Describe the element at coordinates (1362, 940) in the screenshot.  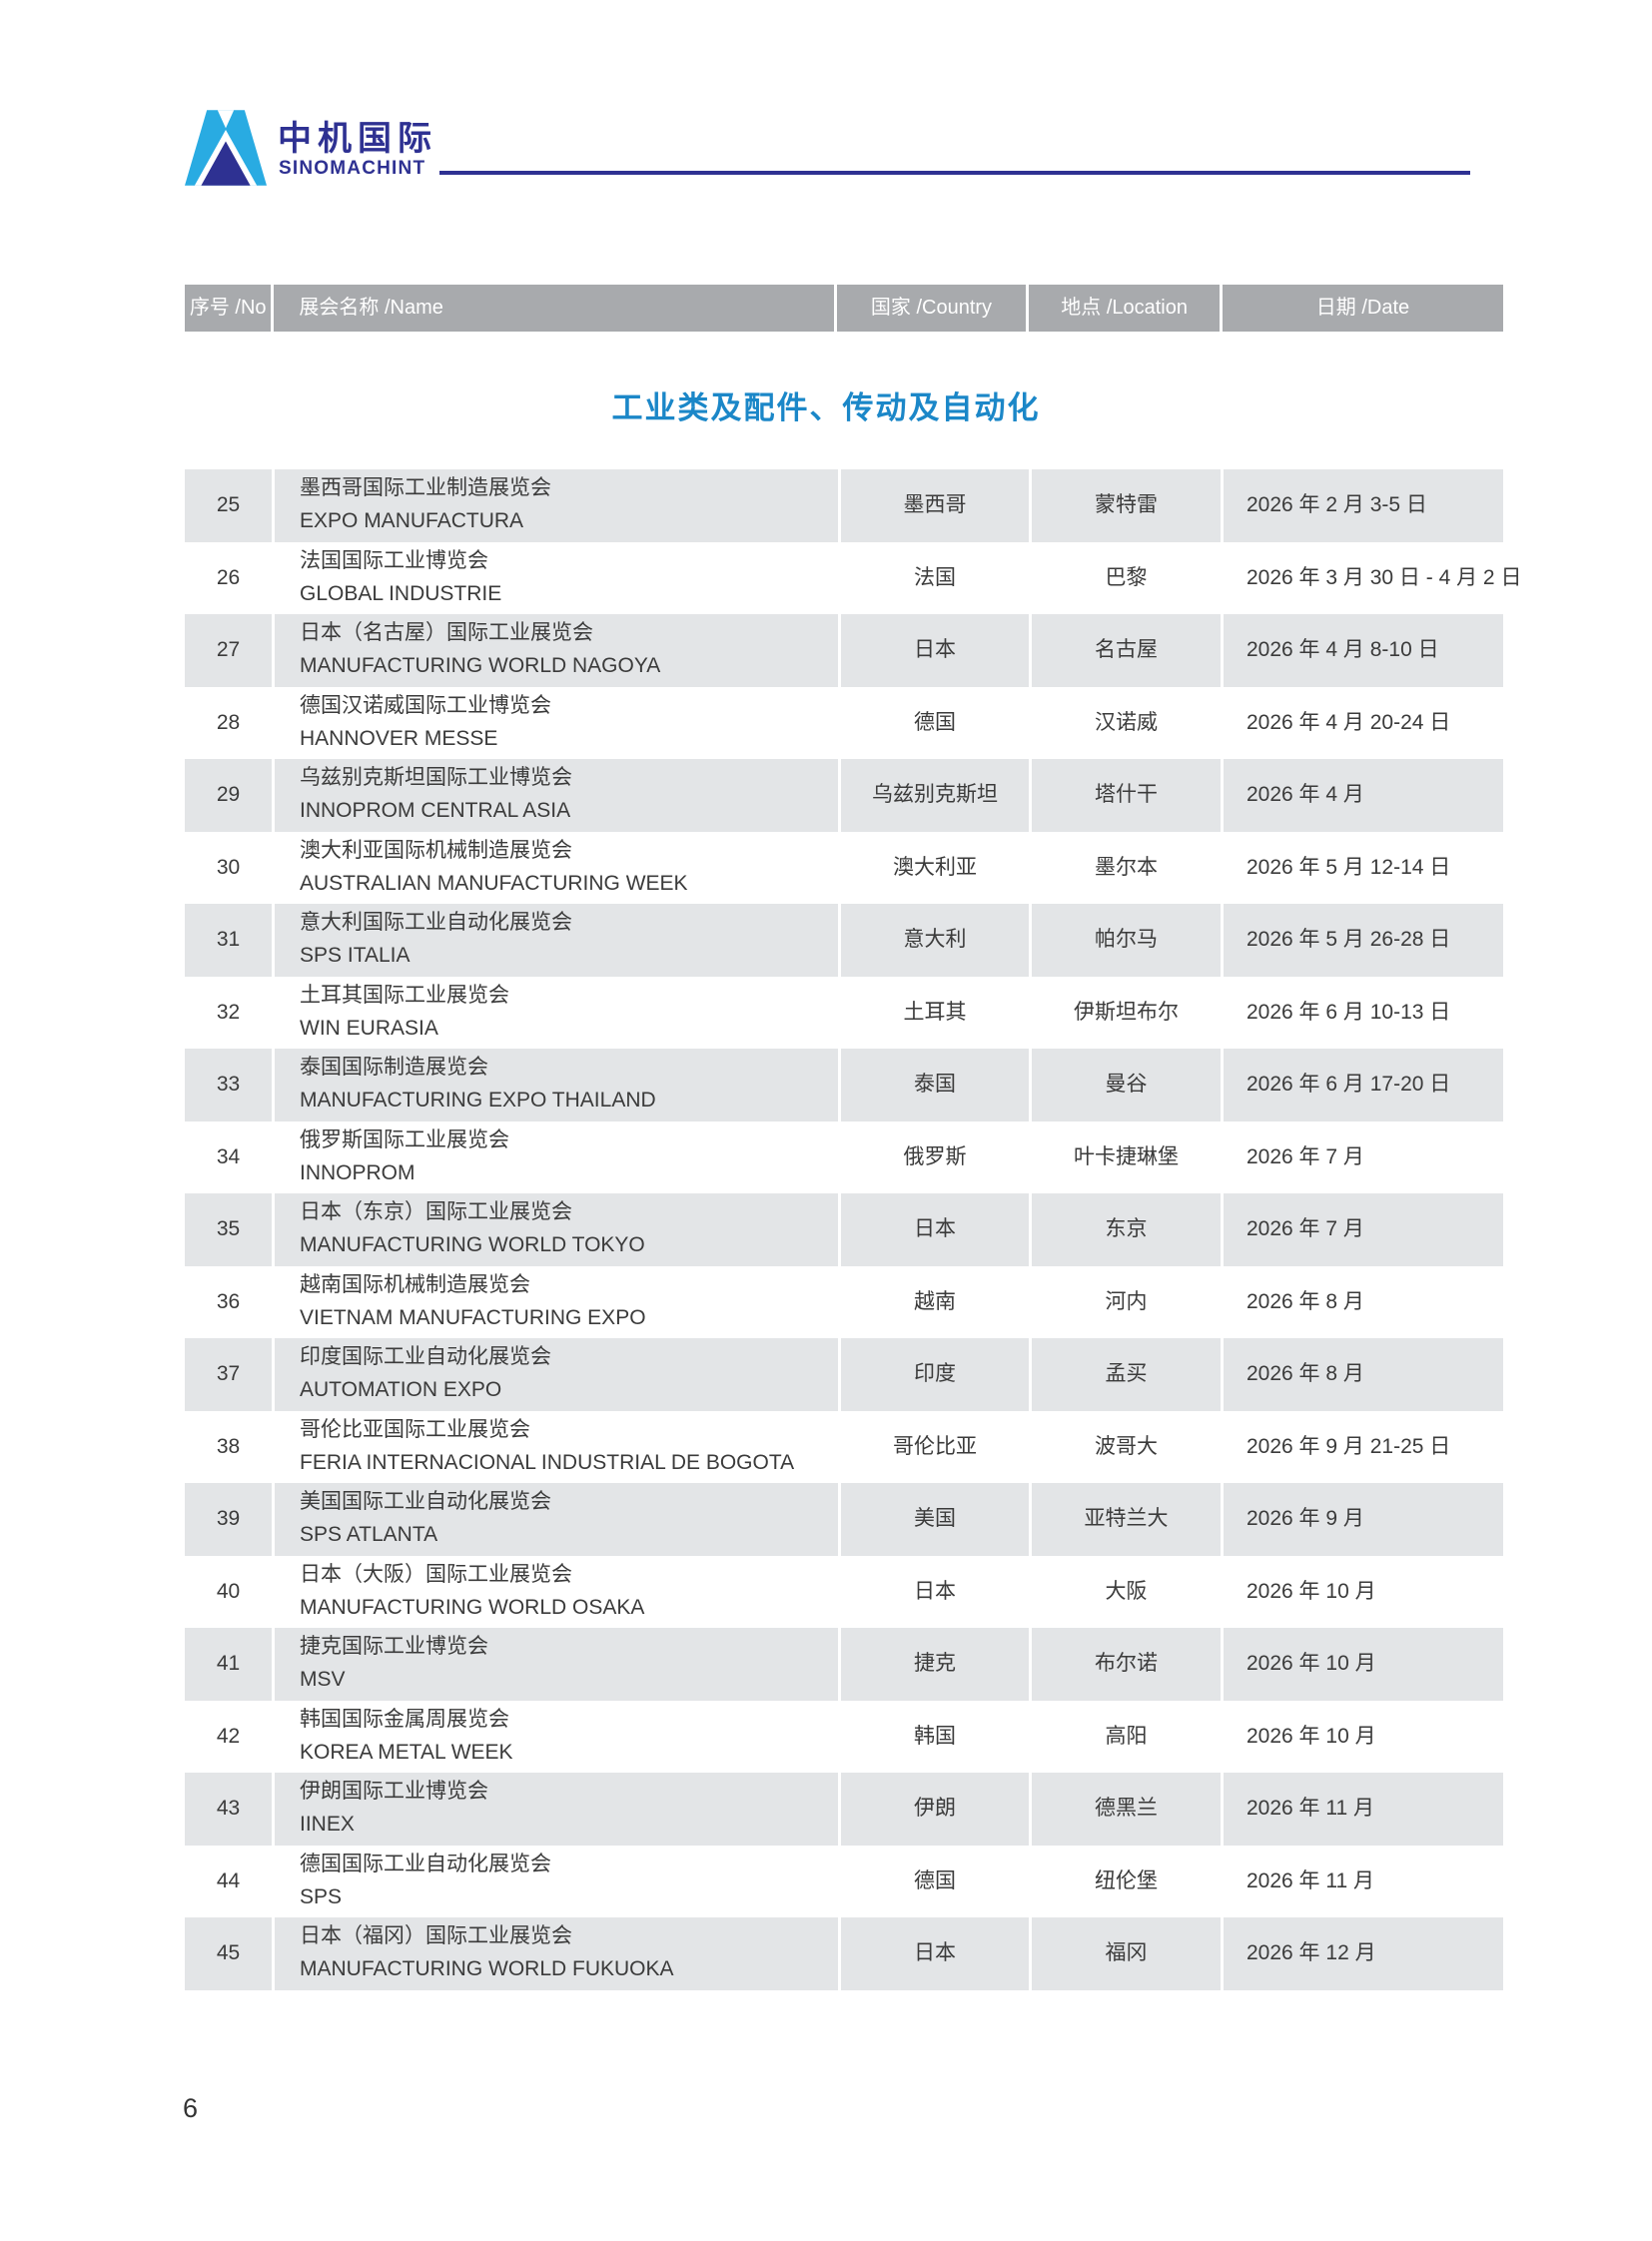
I see `date-cell: 2026 年 5 月 26-28 日` at that location.